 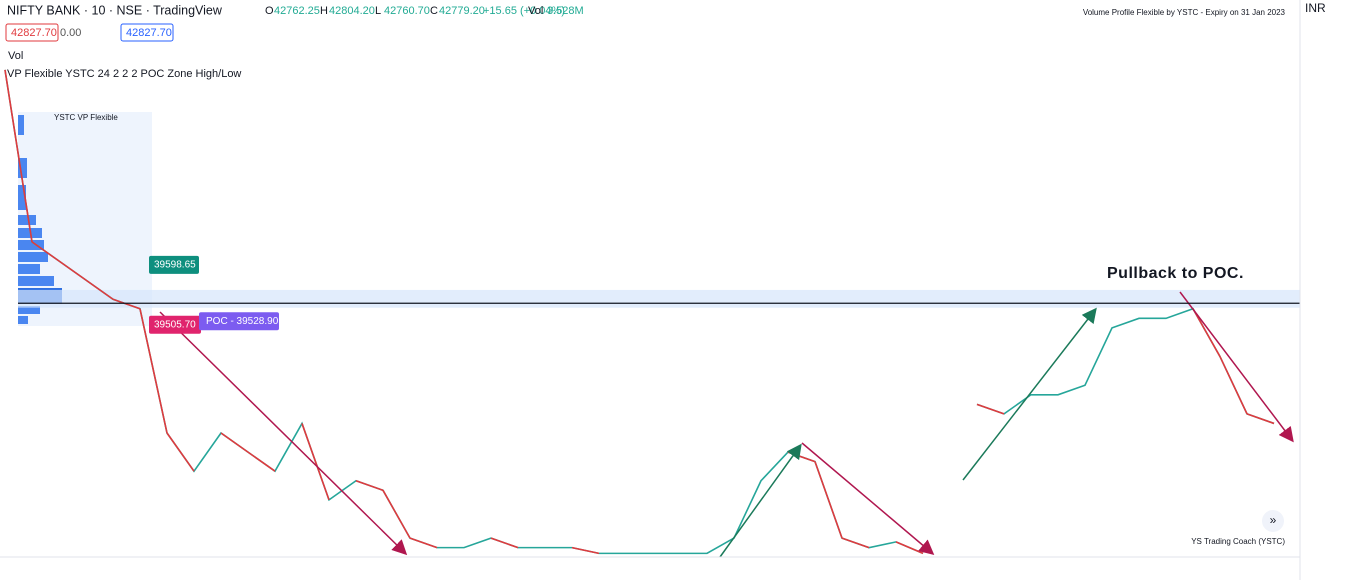 I want to click on poc-label: POC - 39528.90, so click(x=242, y=321).